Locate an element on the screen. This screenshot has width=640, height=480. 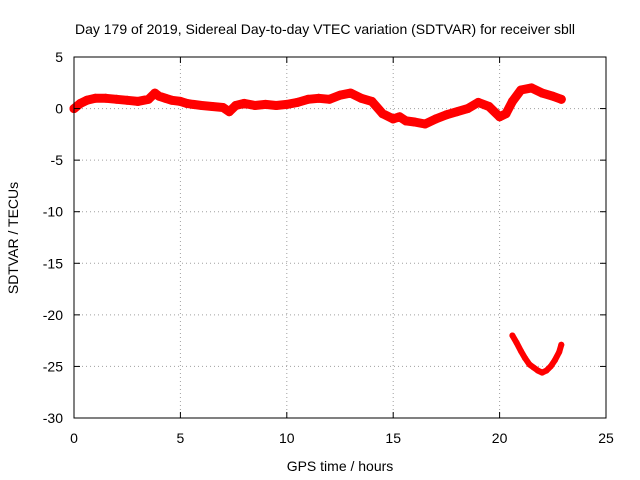
x-tick-label: 10 is located at coordinates (287, 438).